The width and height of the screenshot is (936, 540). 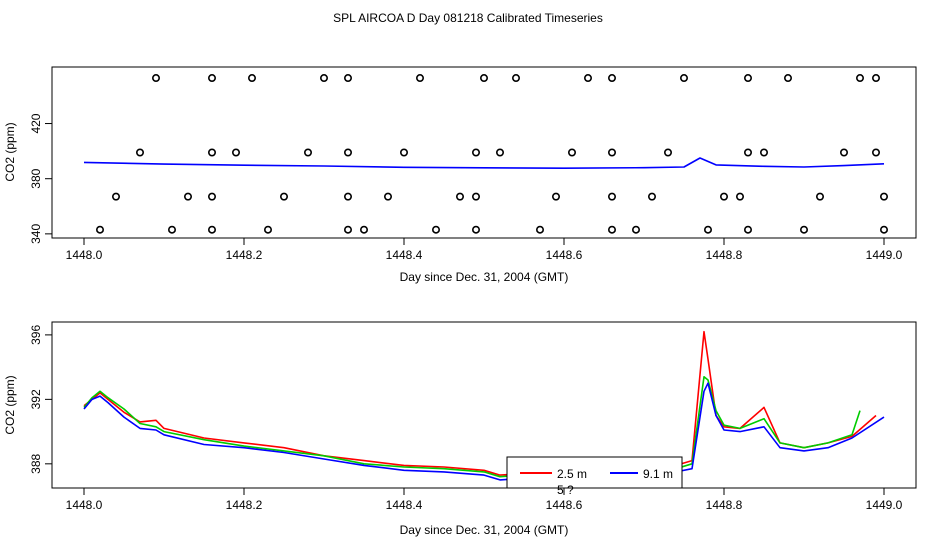 What do you see at coordinates (565, 490) in the screenshot?
I see `legend-label-3: 5 ?` at bounding box center [565, 490].